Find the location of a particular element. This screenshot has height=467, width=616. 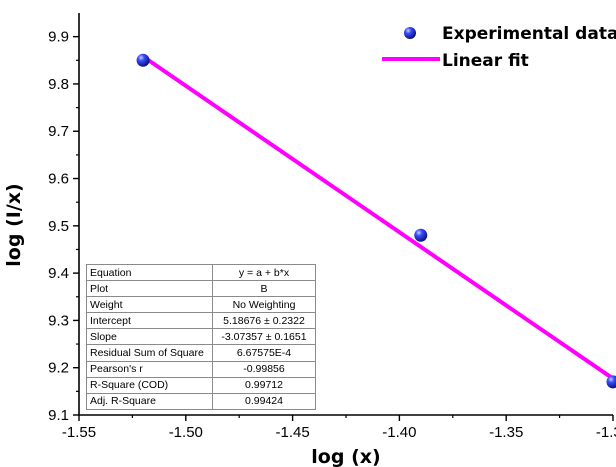

legend-label-experimental: Experimental data is located at coordinates (529, 34).